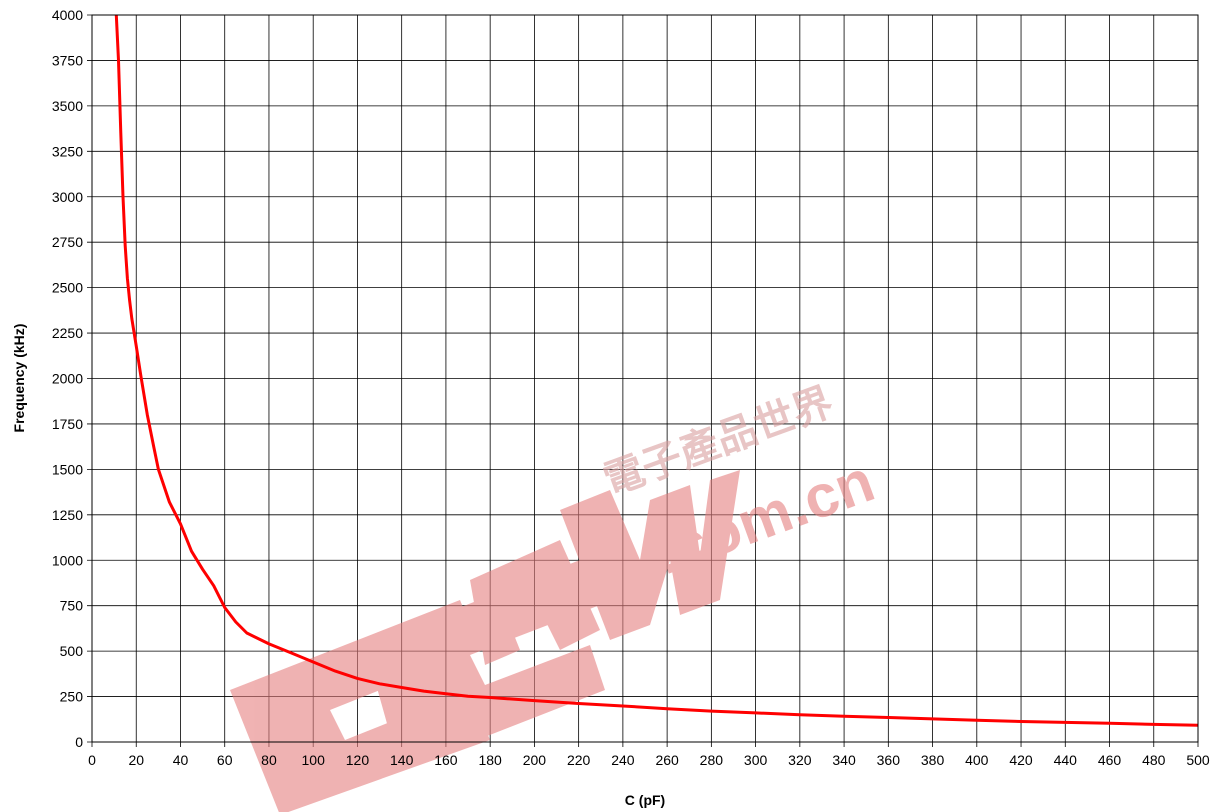 The image size is (1224, 812). I want to click on y-tick-label: 3000, so click(67, 197).